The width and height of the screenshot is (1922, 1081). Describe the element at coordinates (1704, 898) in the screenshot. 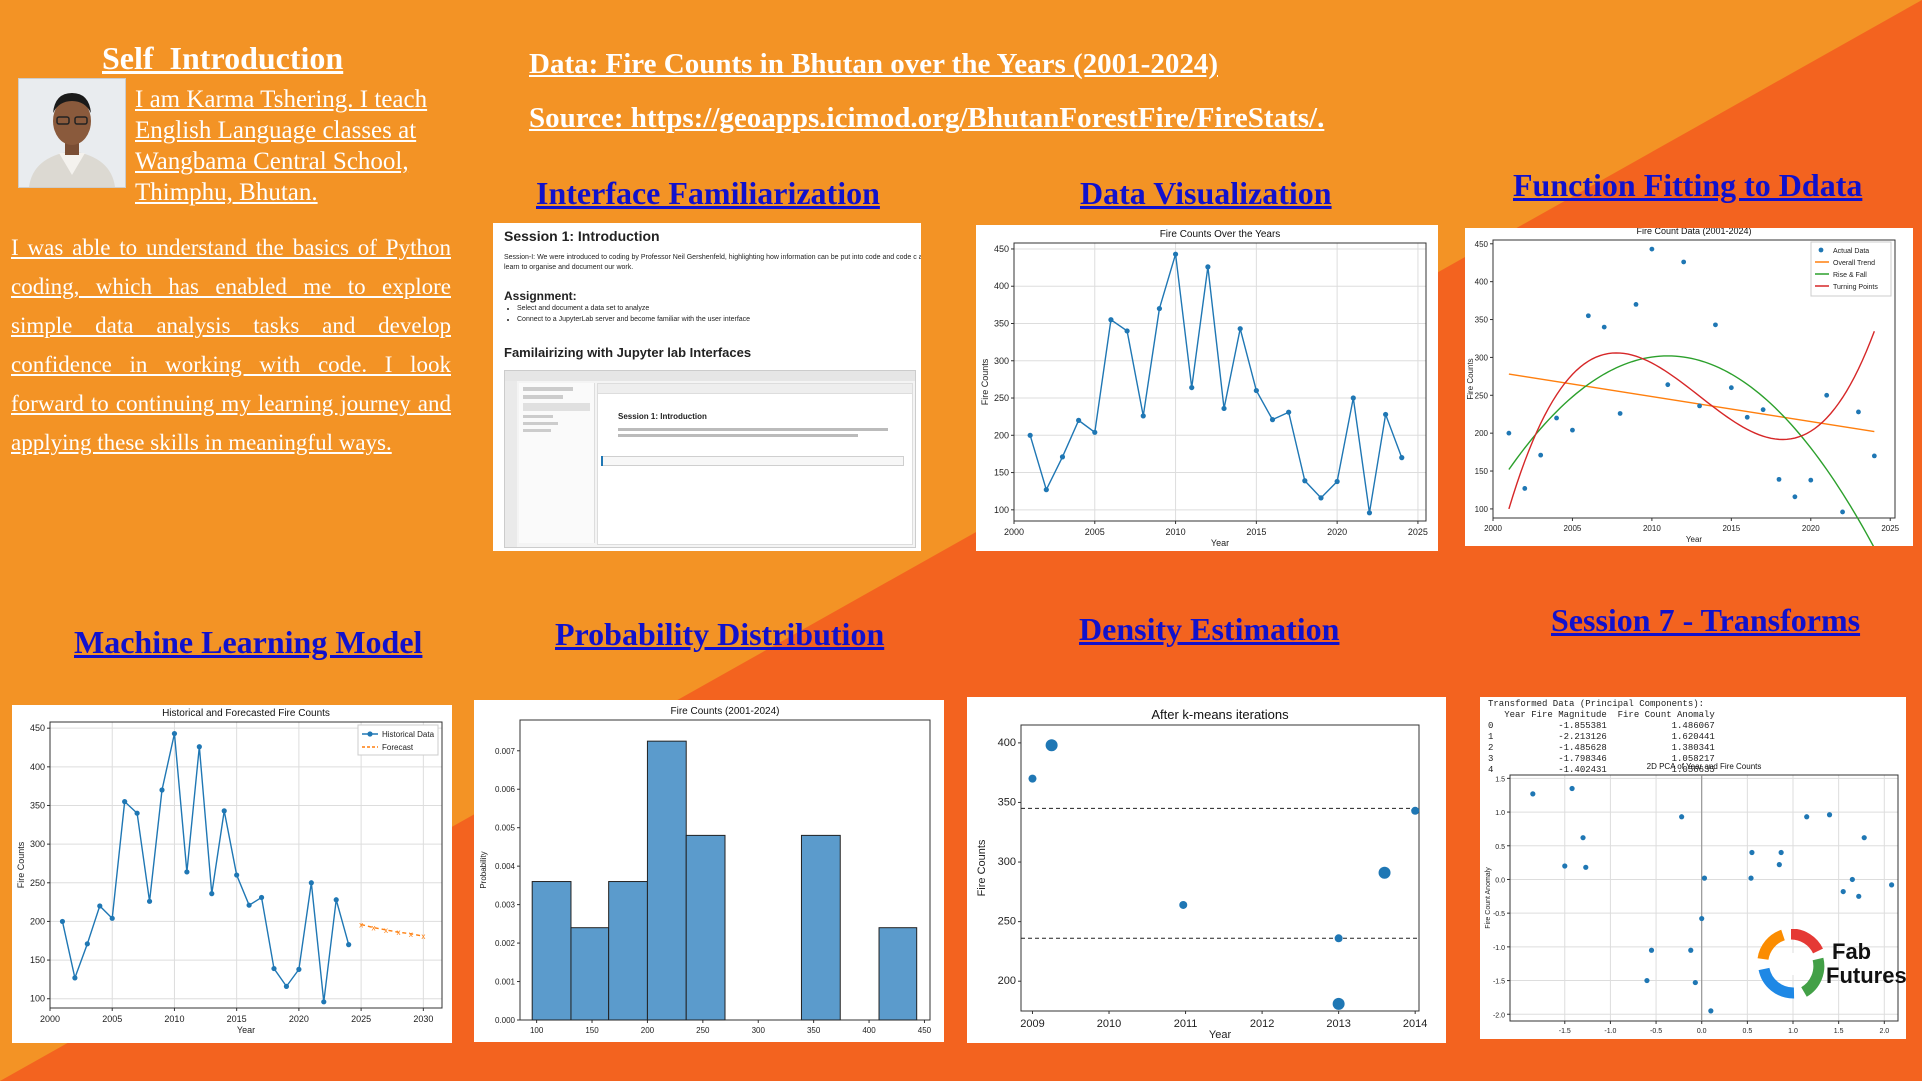

I see `plot-frame` at that location.